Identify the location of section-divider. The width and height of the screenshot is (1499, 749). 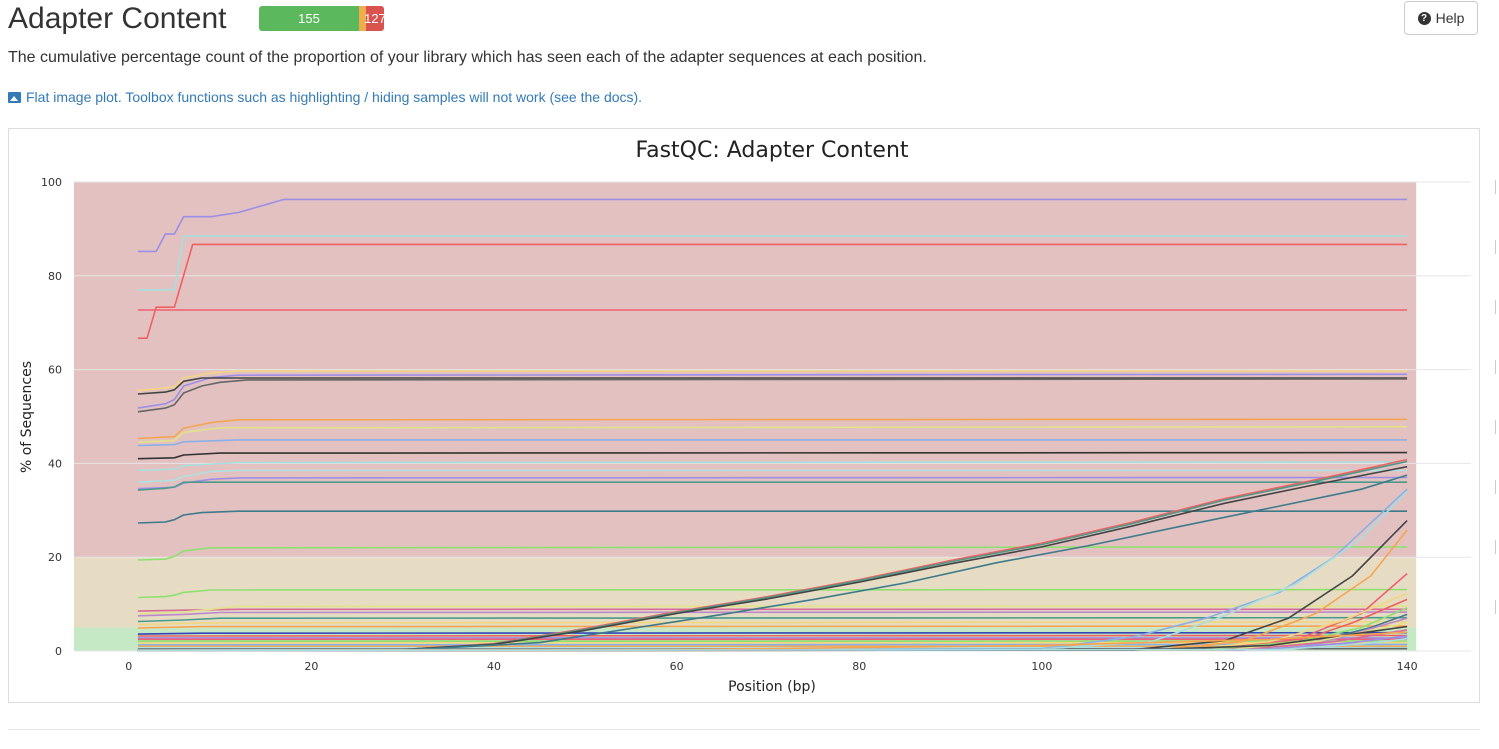
(744, 729).